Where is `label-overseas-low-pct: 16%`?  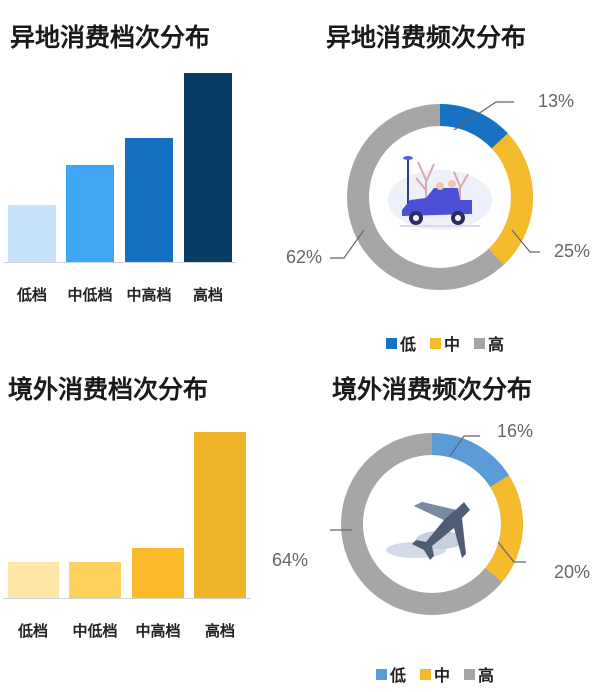 label-overseas-low-pct: 16% is located at coordinates (515, 431).